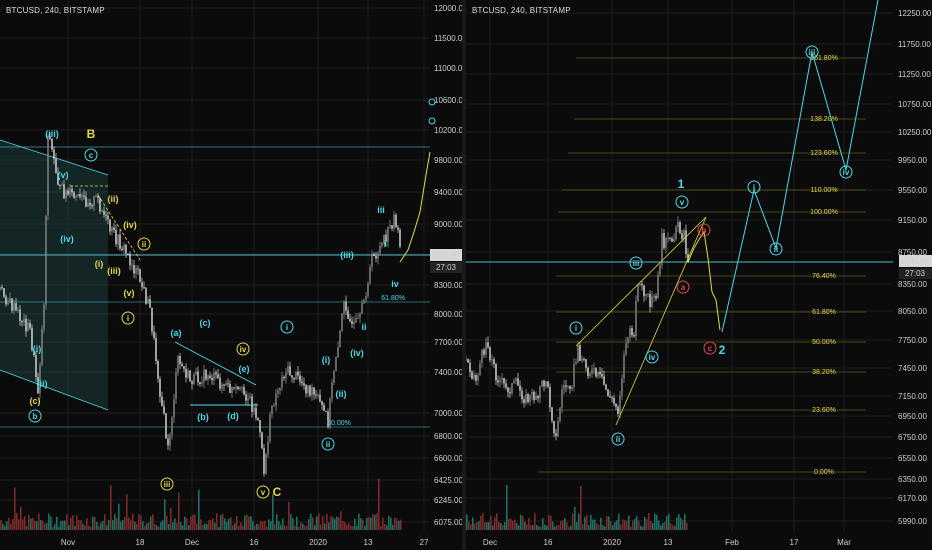 The height and width of the screenshot is (550, 932). I want to click on y-tick-label: 8300.00, so click(448, 285).